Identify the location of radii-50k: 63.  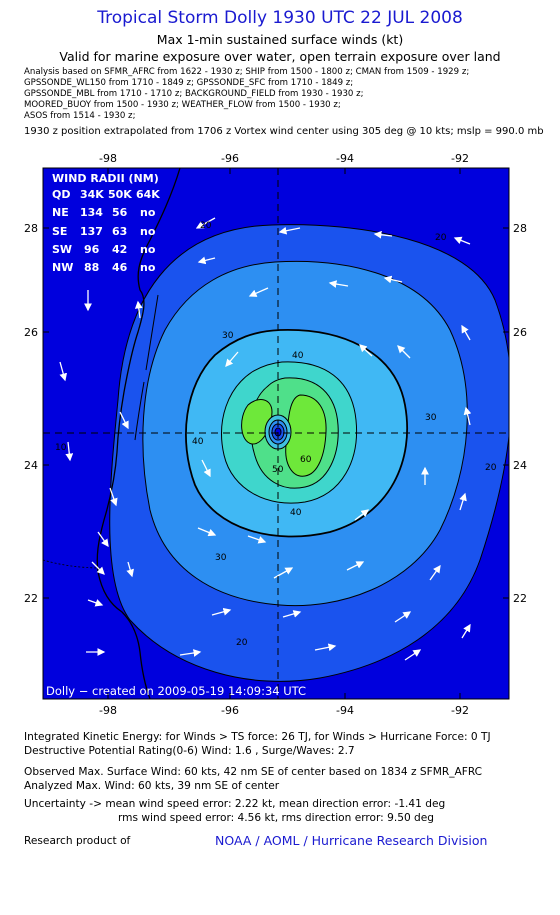
(119, 231).